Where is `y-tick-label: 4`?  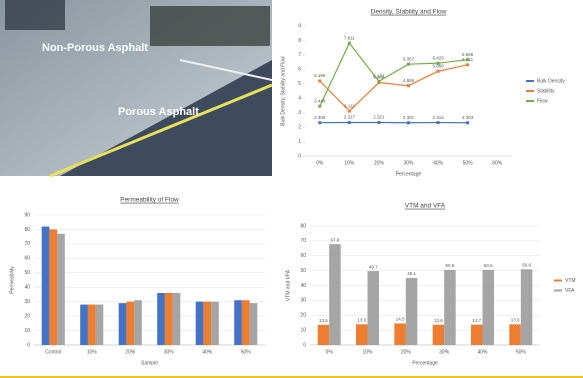
y-tick-label: 4 is located at coordinates (299, 99).